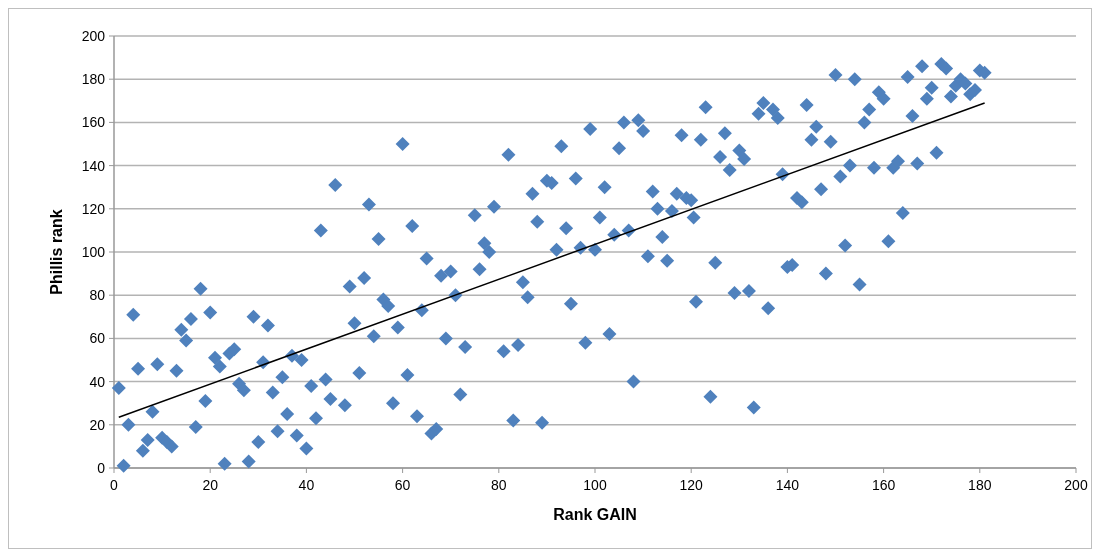 The height and width of the screenshot is (557, 1100). What do you see at coordinates (210, 485) in the screenshot?
I see `x-tick-label: 20` at bounding box center [210, 485].